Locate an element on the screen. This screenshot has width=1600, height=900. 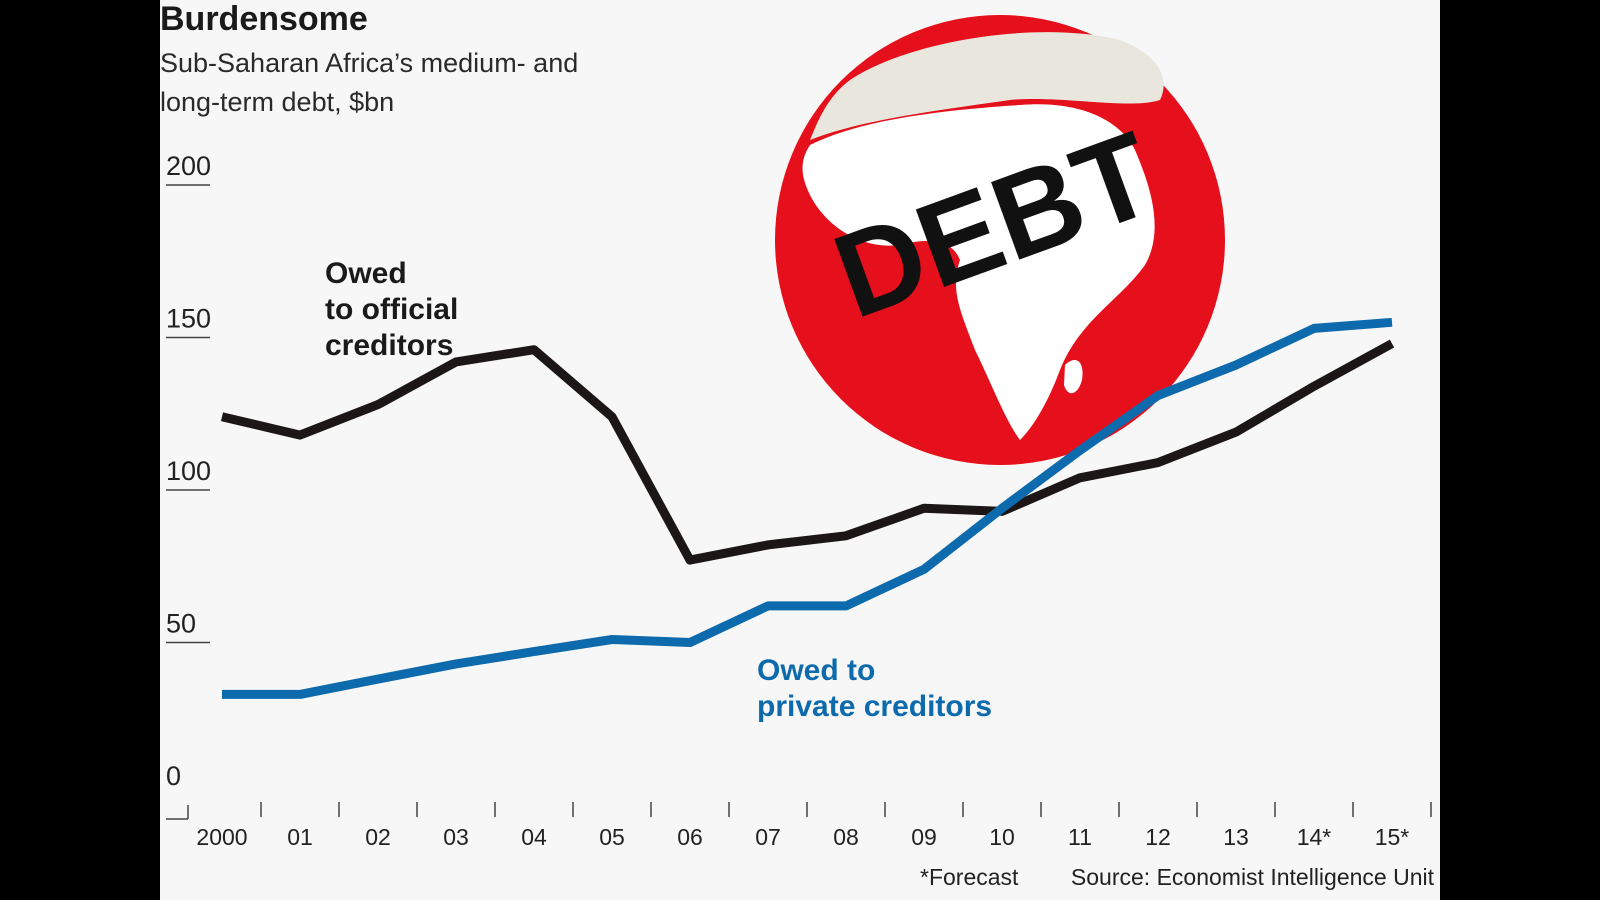
forecast-note: *Forecast is located at coordinates (969, 877).